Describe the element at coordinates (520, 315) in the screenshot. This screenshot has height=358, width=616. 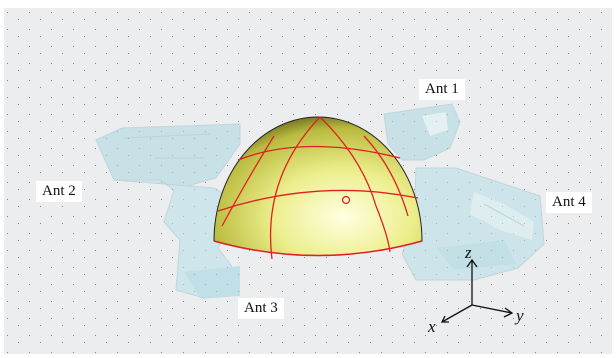
I see `y-axis-label: y` at that location.